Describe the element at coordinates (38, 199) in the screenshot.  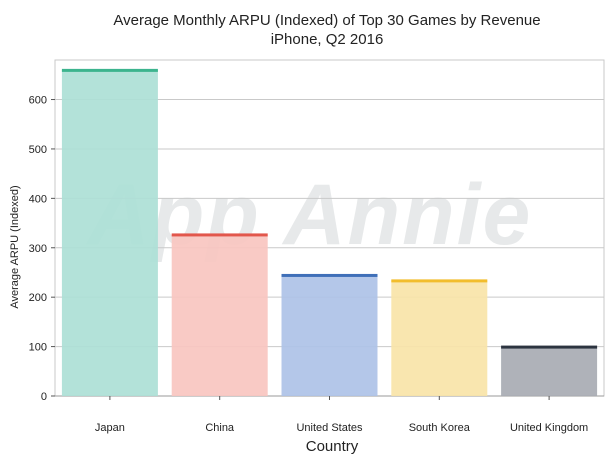
I see `y-tick-label: 400` at that location.